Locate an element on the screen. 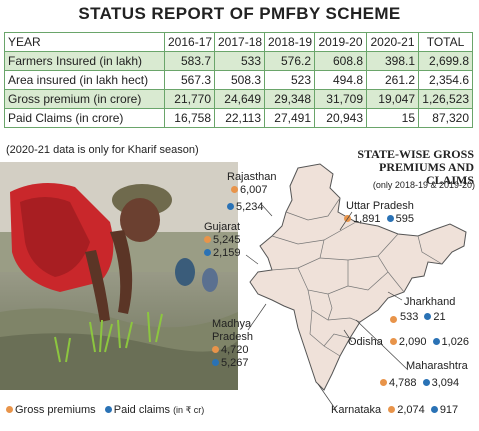 The width and height of the screenshot is (479, 431). map-title-line: PREMIUMS AND CLAIMS is located at coordinates (426, 173).